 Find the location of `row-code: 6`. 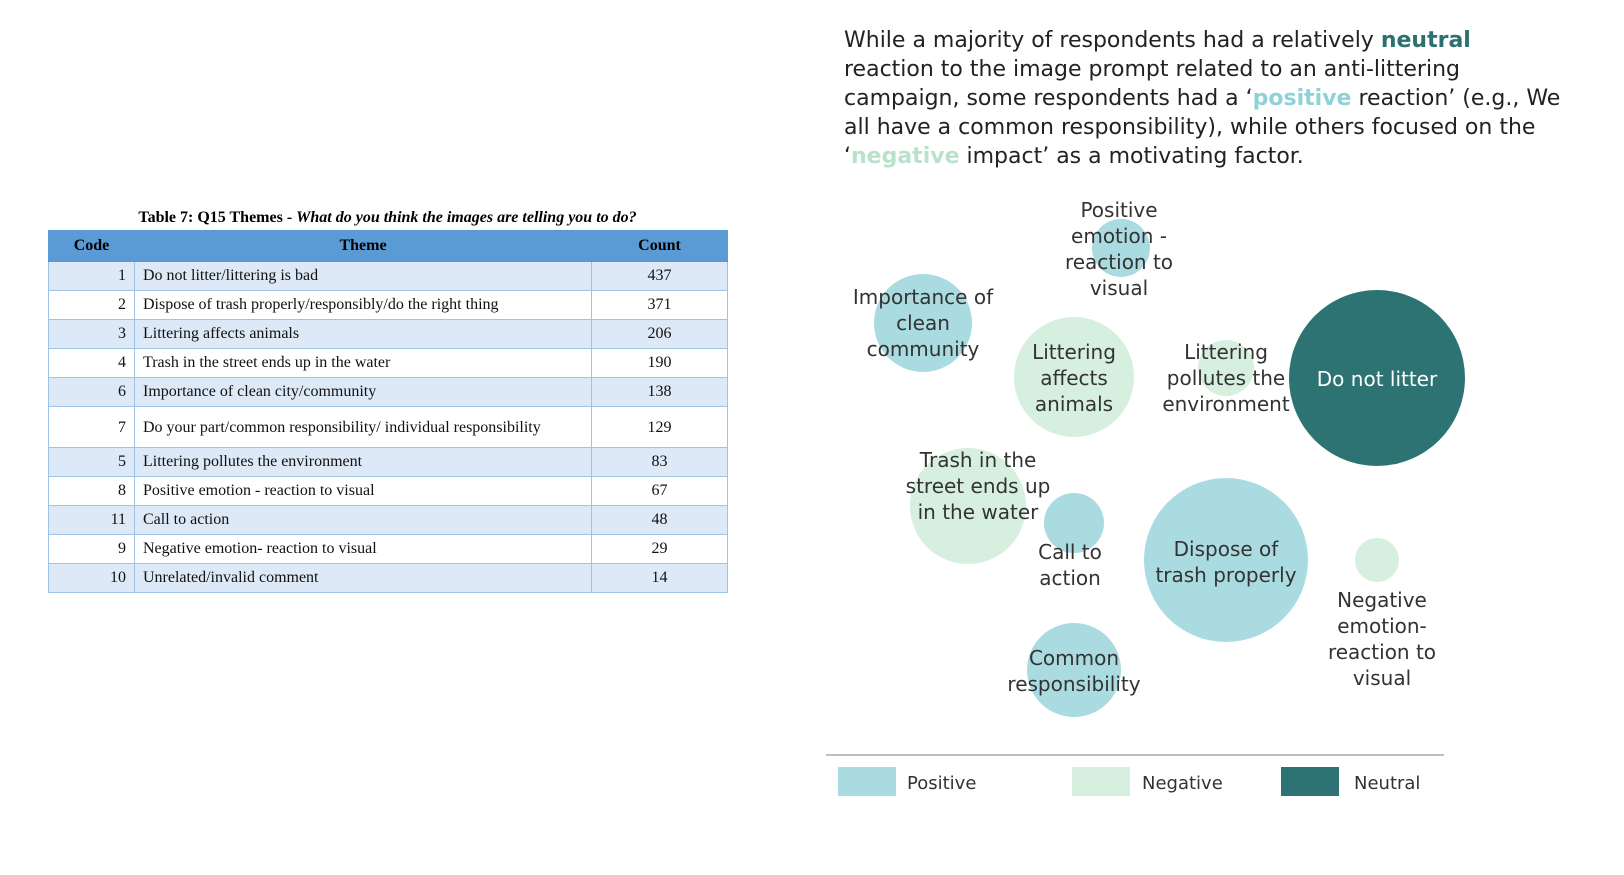

row-code: 6 is located at coordinates (91, 392).